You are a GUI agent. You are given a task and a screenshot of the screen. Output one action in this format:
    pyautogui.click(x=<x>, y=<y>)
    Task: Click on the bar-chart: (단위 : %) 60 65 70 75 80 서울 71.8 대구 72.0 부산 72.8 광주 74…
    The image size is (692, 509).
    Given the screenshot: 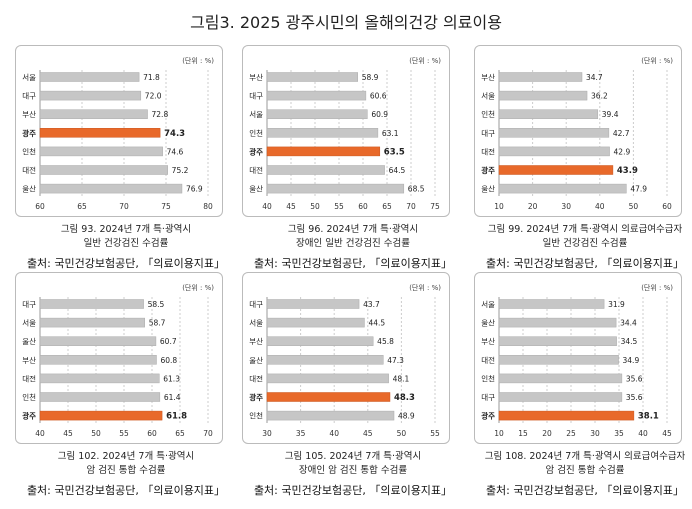 What is the action you would take?
    pyautogui.click(x=118, y=133)
    